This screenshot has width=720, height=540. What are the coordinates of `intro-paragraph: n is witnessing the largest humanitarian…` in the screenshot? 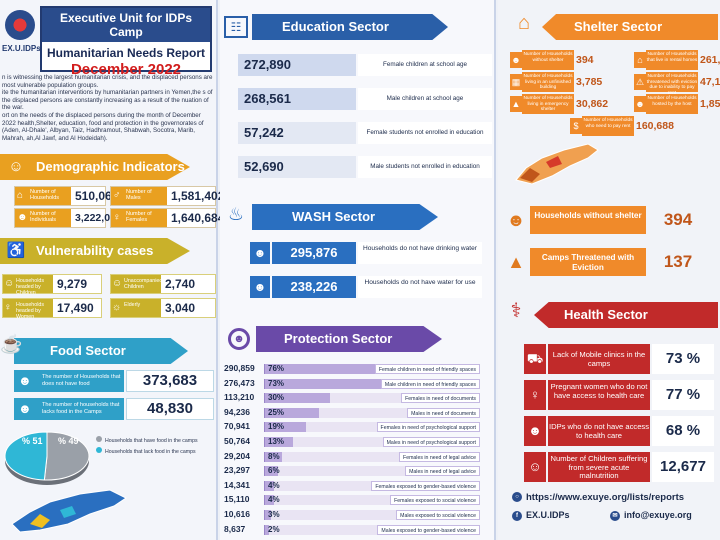 It's located at (107, 81).